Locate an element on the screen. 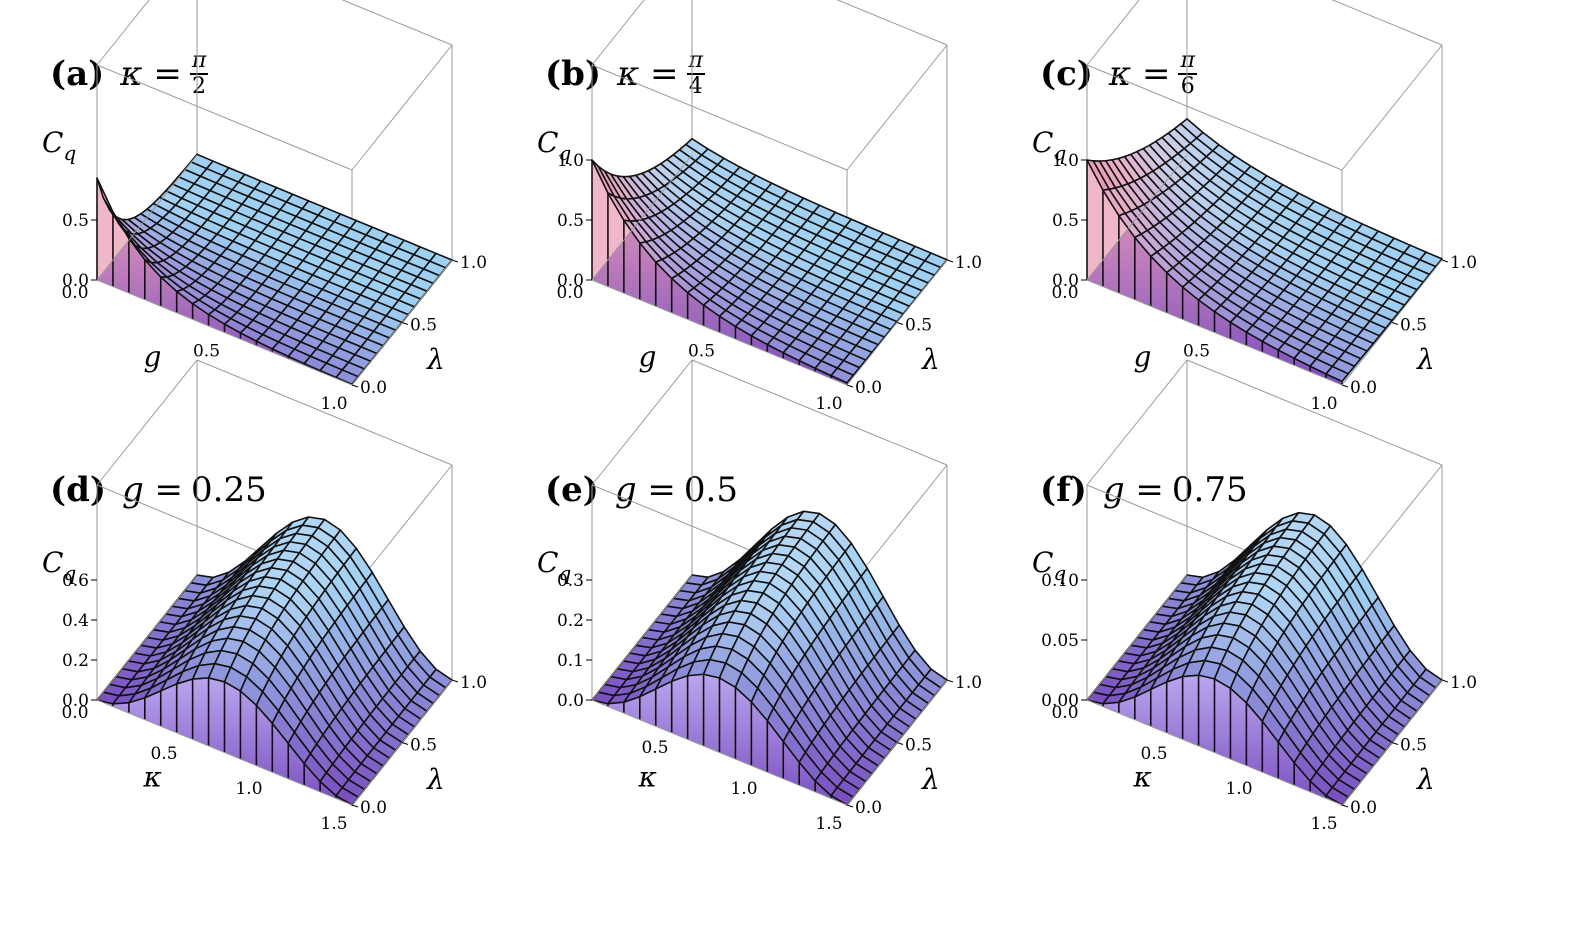 The height and width of the screenshot is (938, 1596). parameter-value: 0.5 is located at coordinates (710, 490).